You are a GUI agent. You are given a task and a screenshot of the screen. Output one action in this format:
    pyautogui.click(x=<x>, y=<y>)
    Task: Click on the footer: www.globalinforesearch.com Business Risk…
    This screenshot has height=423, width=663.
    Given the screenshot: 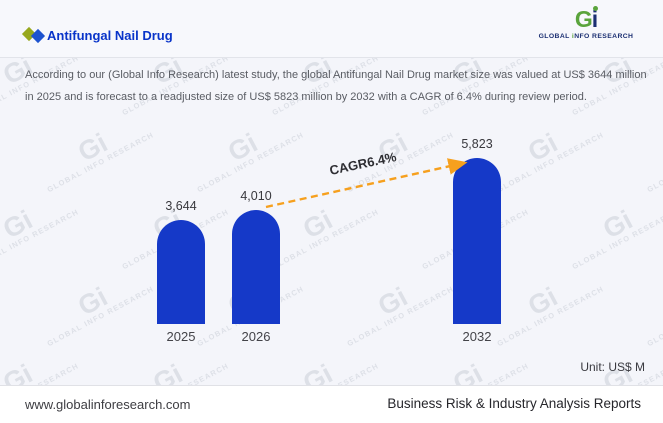 What is the action you would take?
    pyautogui.click(x=331, y=404)
    